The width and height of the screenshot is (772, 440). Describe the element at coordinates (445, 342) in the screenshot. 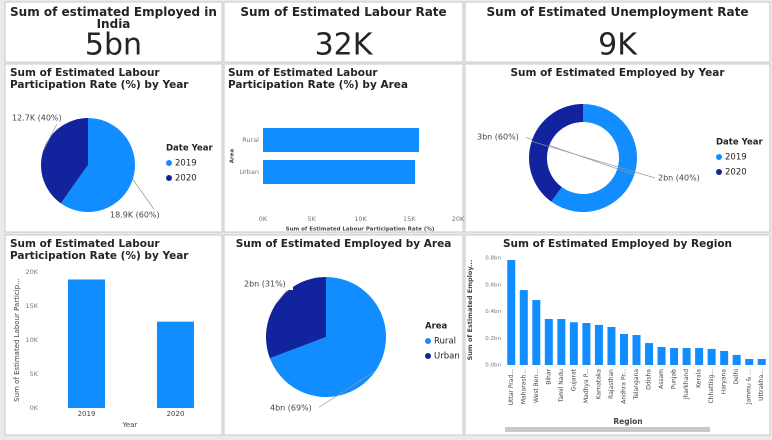

I see `legend-label: Rural` at that location.